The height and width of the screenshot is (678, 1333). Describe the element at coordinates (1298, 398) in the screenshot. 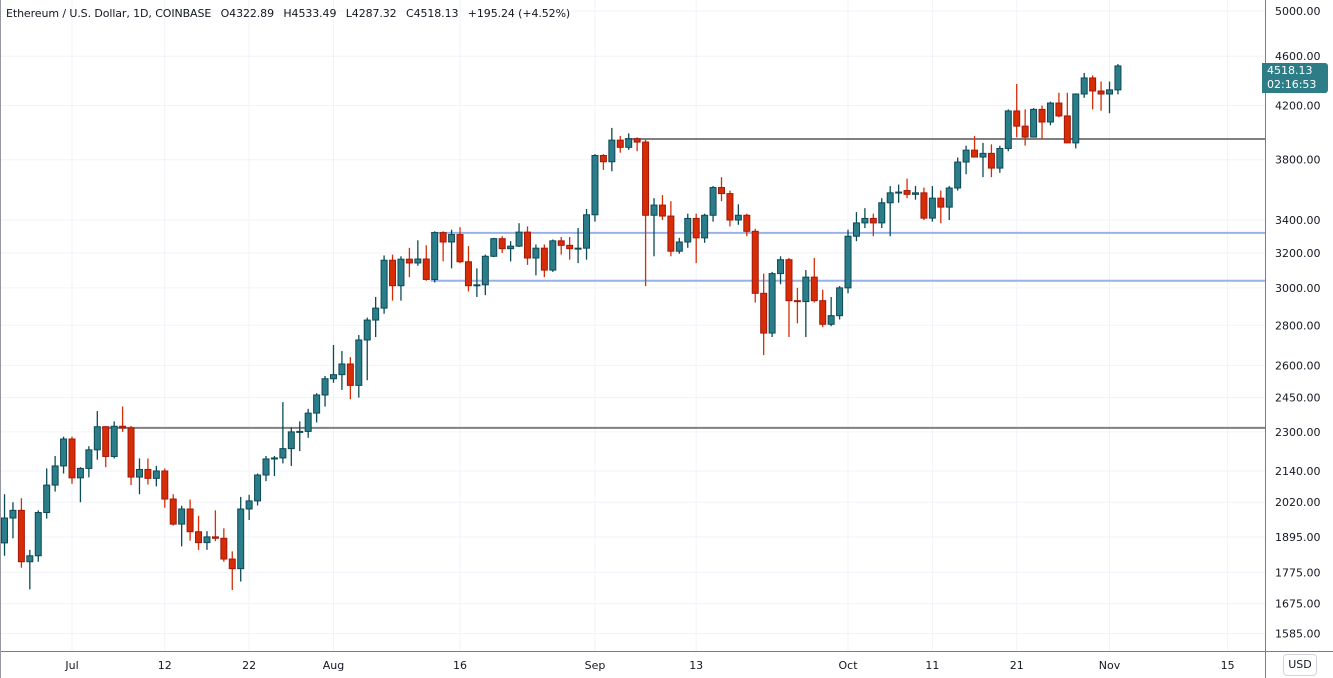

I see `price-tick-label: 2450.00` at that location.